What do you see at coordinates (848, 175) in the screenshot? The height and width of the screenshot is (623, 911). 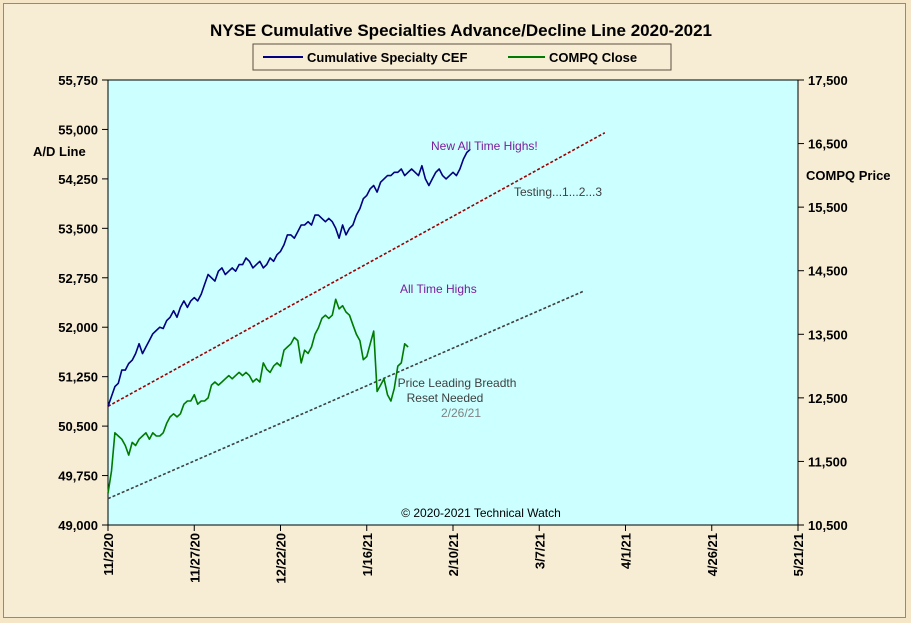 I see `y-right-label: COMPQ Price` at bounding box center [848, 175].